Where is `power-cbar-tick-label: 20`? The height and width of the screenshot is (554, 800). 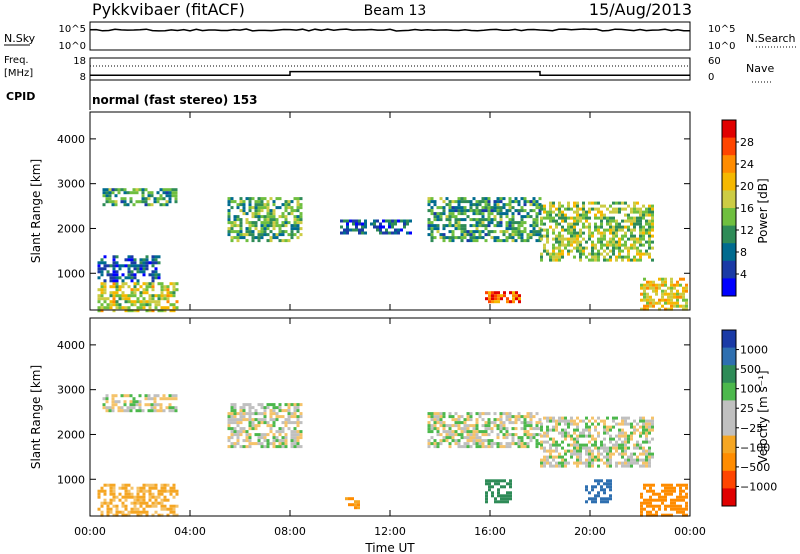 power-cbar-tick-label: 20 is located at coordinates (747, 186).